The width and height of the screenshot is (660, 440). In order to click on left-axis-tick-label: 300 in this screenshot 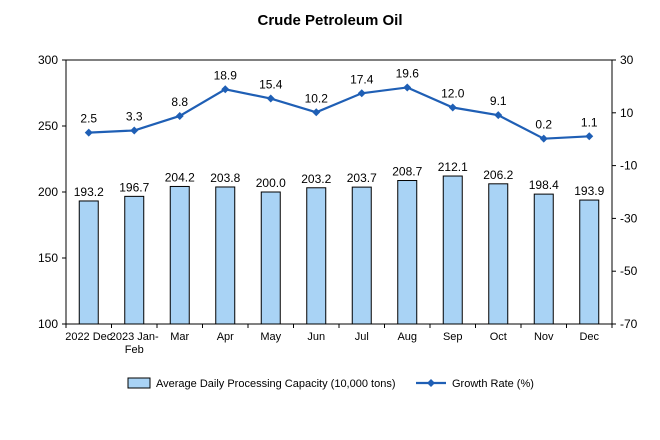, I will do `click(48, 60)`.